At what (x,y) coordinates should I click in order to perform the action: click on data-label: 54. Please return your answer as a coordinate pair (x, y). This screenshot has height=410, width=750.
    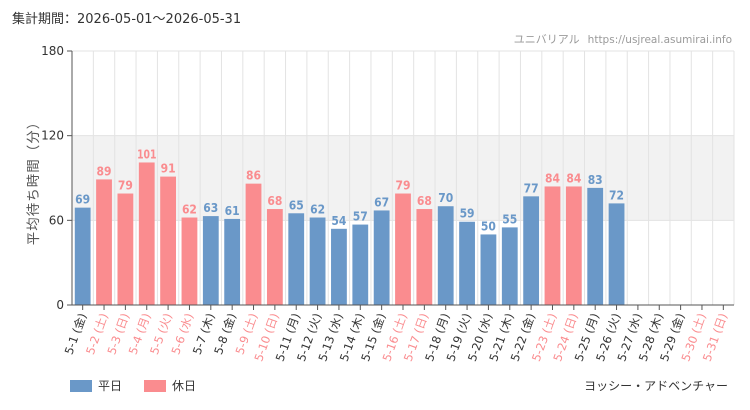
    Looking at the image, I should click on (338, 221).